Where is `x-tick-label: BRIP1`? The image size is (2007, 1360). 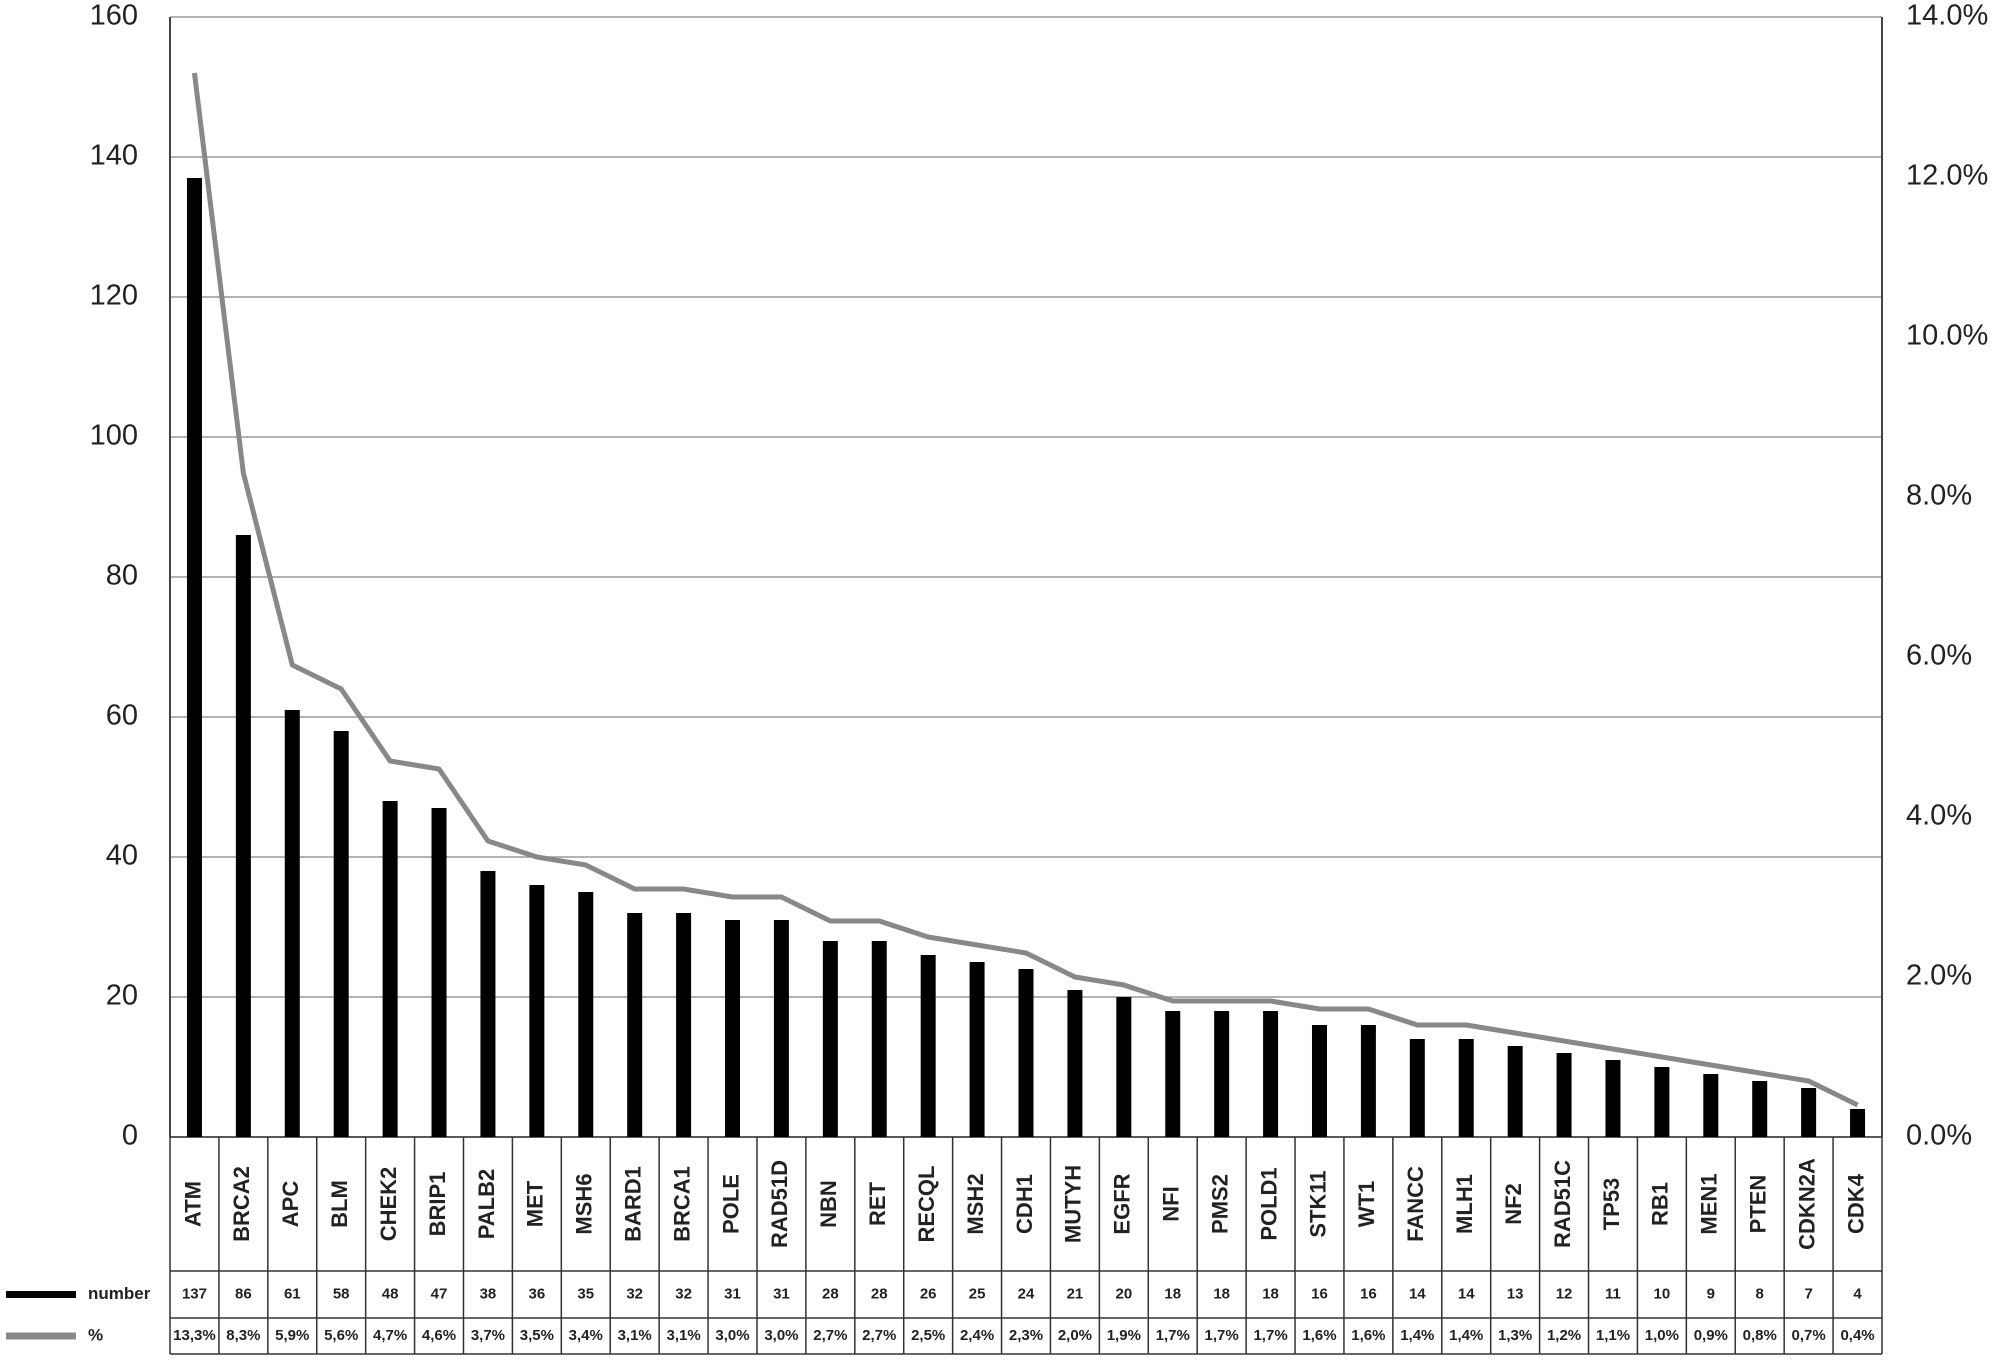 x-tick-label: BRIP1 is located at coordinates (437, 1204).